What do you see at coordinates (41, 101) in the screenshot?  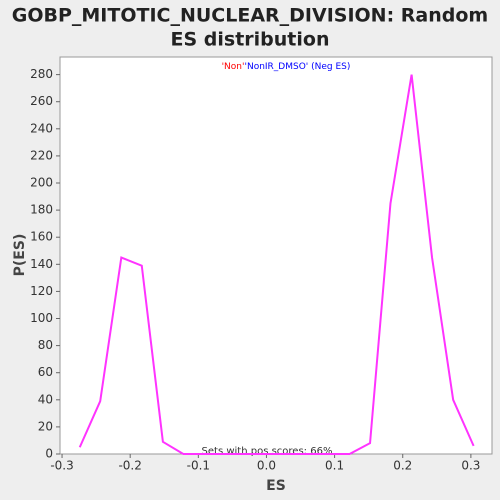 I see `y-tick-label: 260` at bounding box center [41, 101].